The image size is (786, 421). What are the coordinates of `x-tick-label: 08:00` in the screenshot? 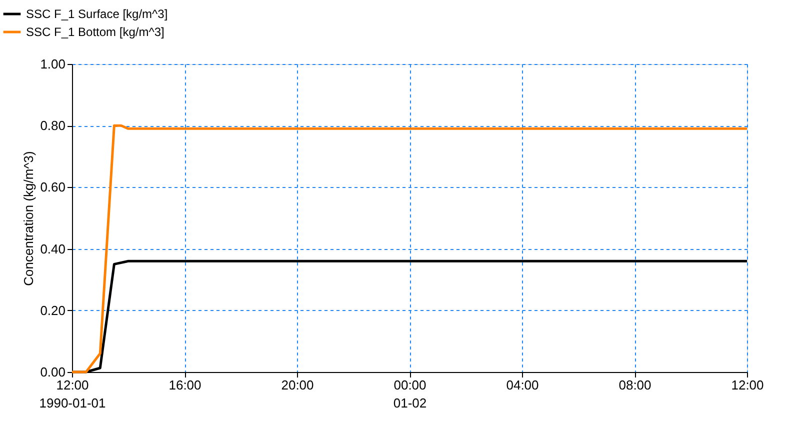 It's located at (635, 385).